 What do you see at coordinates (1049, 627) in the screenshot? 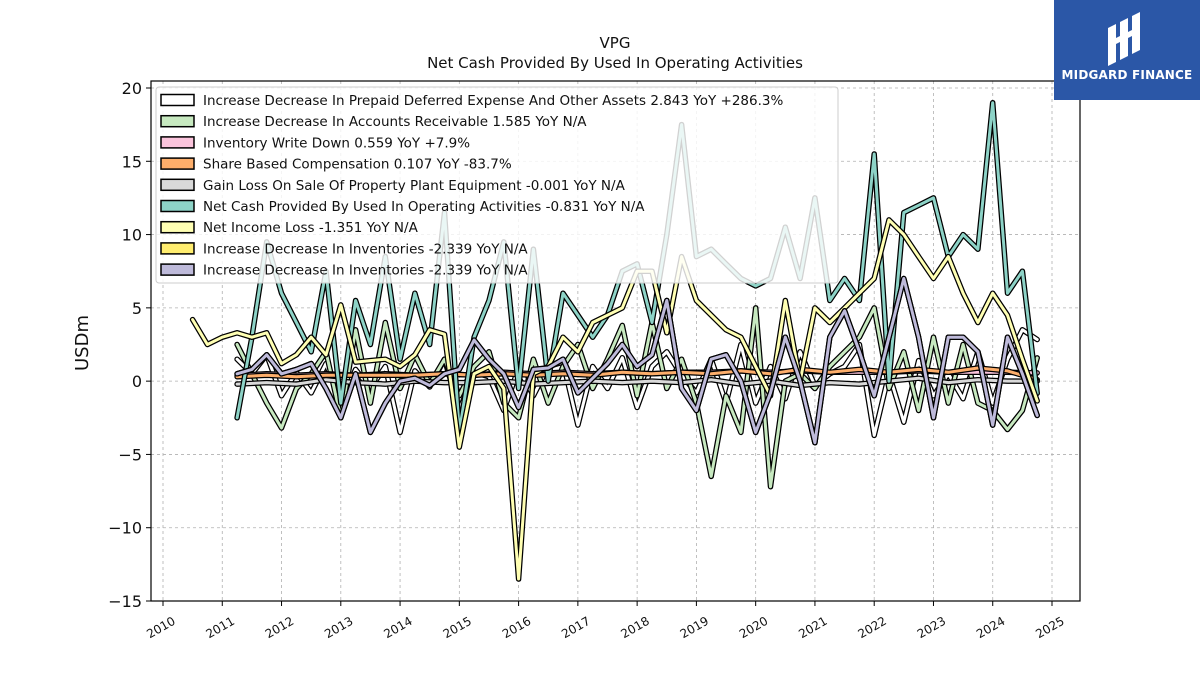
I see `x-tick-label: 2025` at bounding box center [1049, 627].